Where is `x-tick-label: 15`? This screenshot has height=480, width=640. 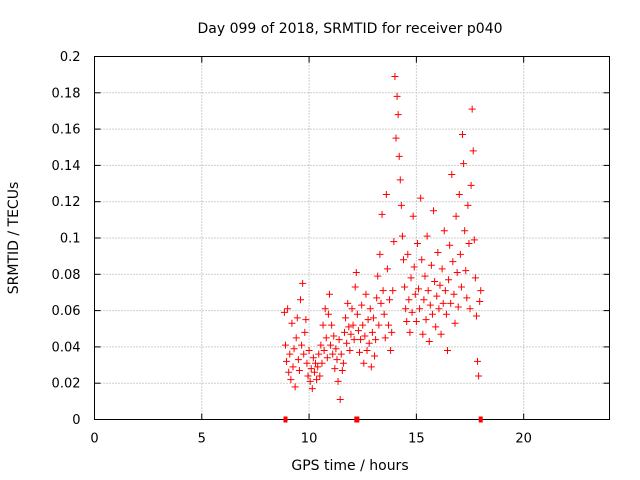
x-tick-label: 15 is located at coordinates (416, 439).